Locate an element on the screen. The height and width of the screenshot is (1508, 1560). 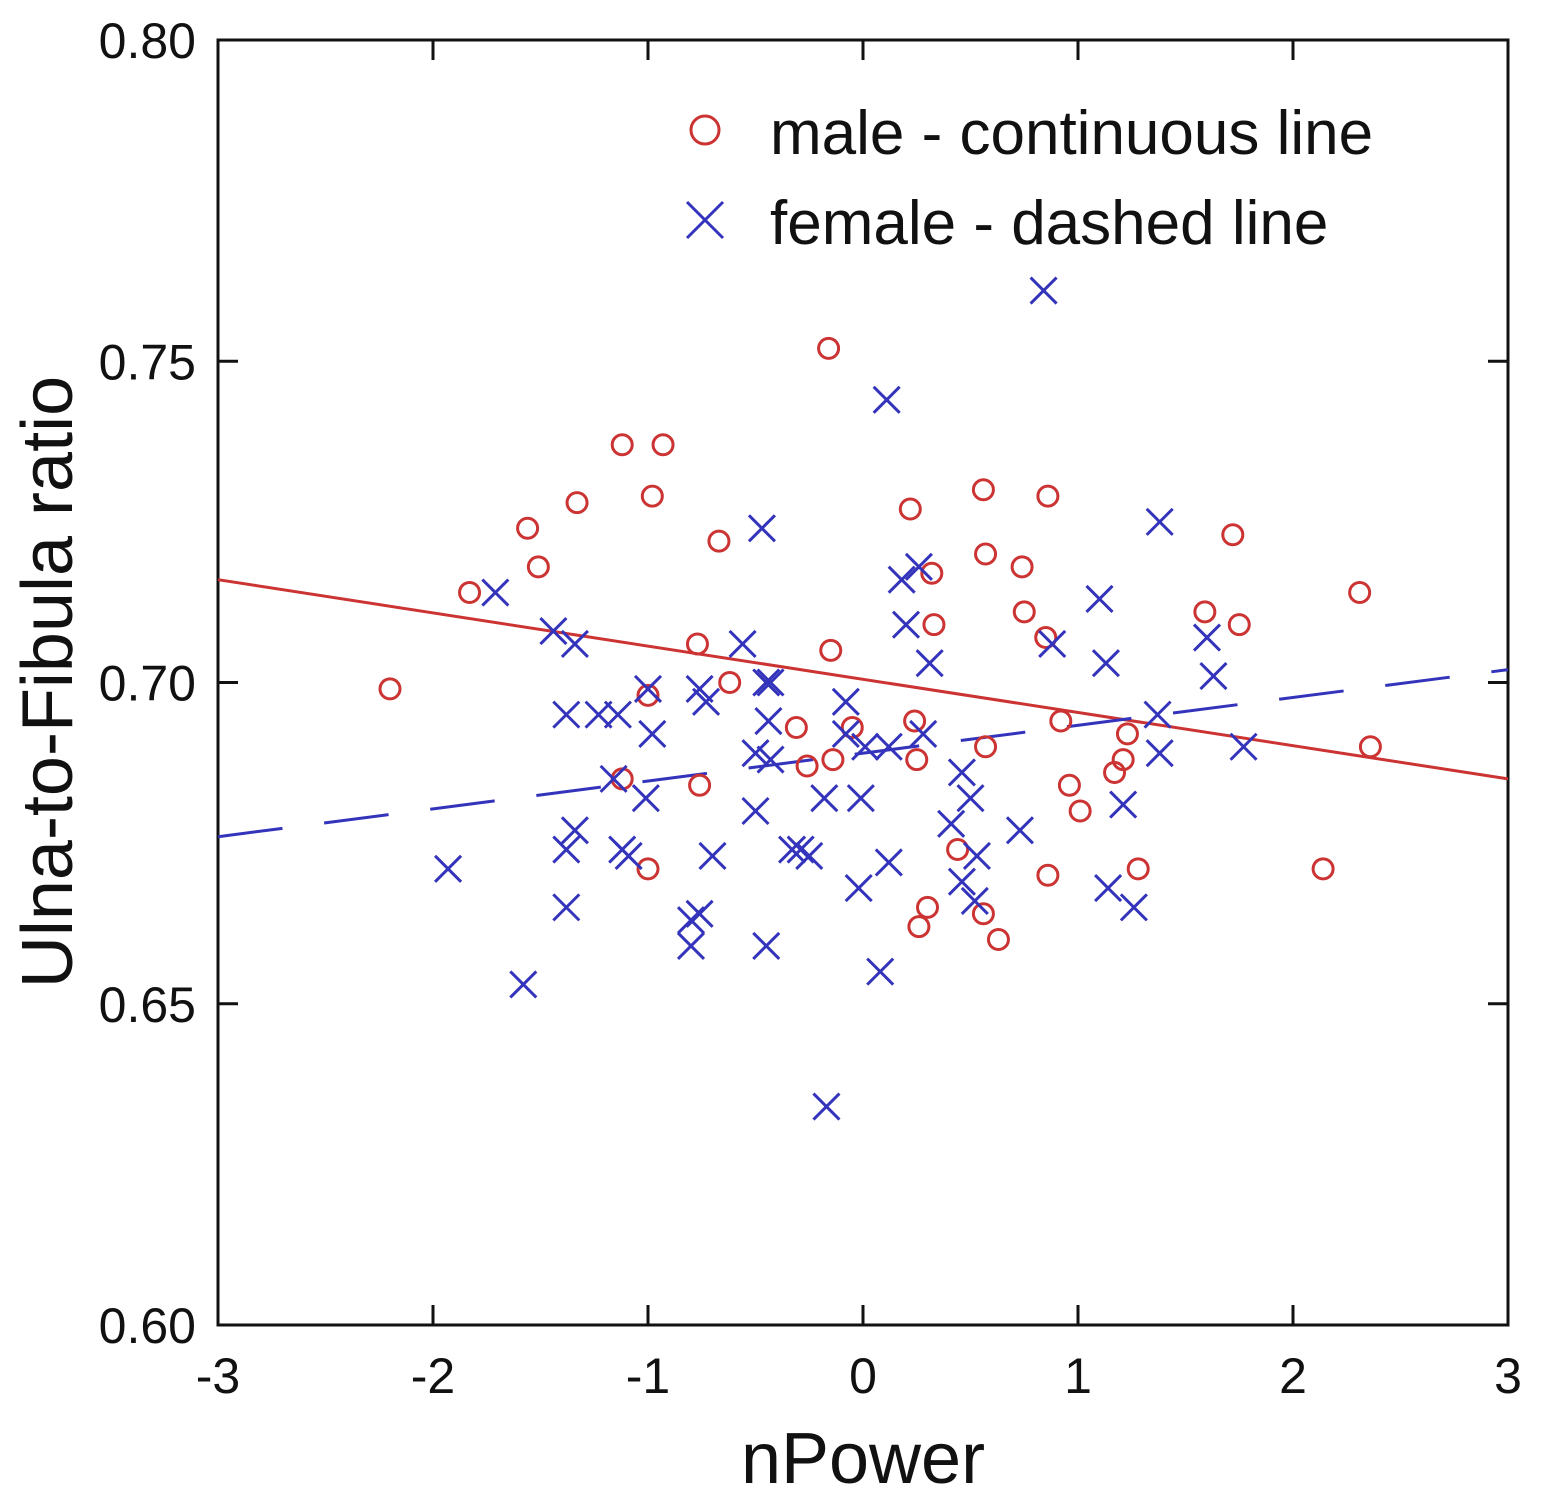
x-tick-label: -2 is located at coordinates (433, 1376).